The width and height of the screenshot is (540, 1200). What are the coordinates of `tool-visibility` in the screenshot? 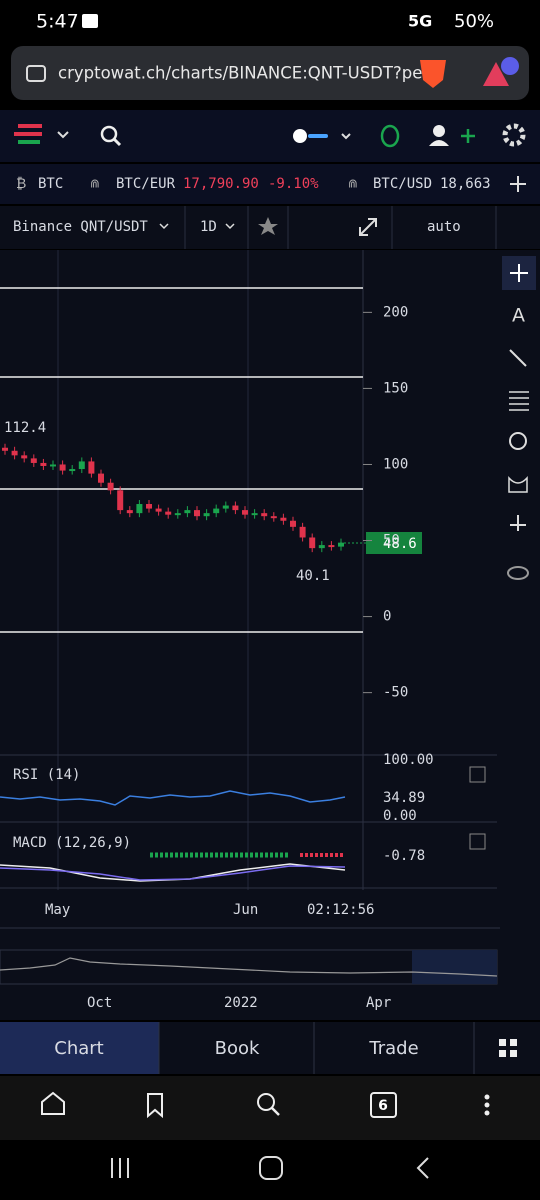 It's located at (518, 573).